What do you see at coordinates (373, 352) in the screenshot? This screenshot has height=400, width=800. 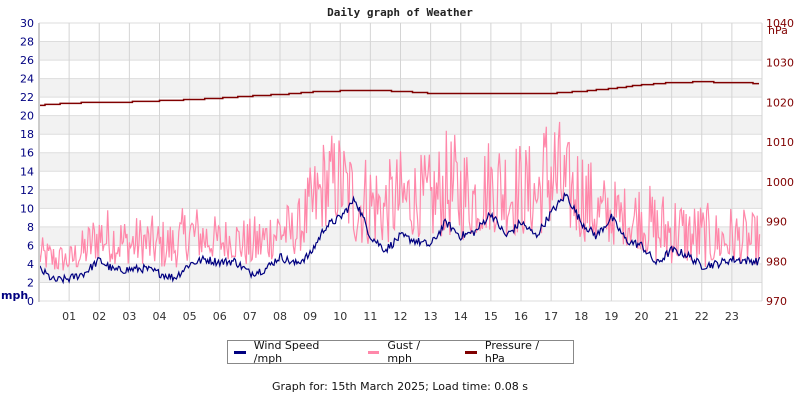 I see `gust-swatch-icon` at bounding box center [373, 352].